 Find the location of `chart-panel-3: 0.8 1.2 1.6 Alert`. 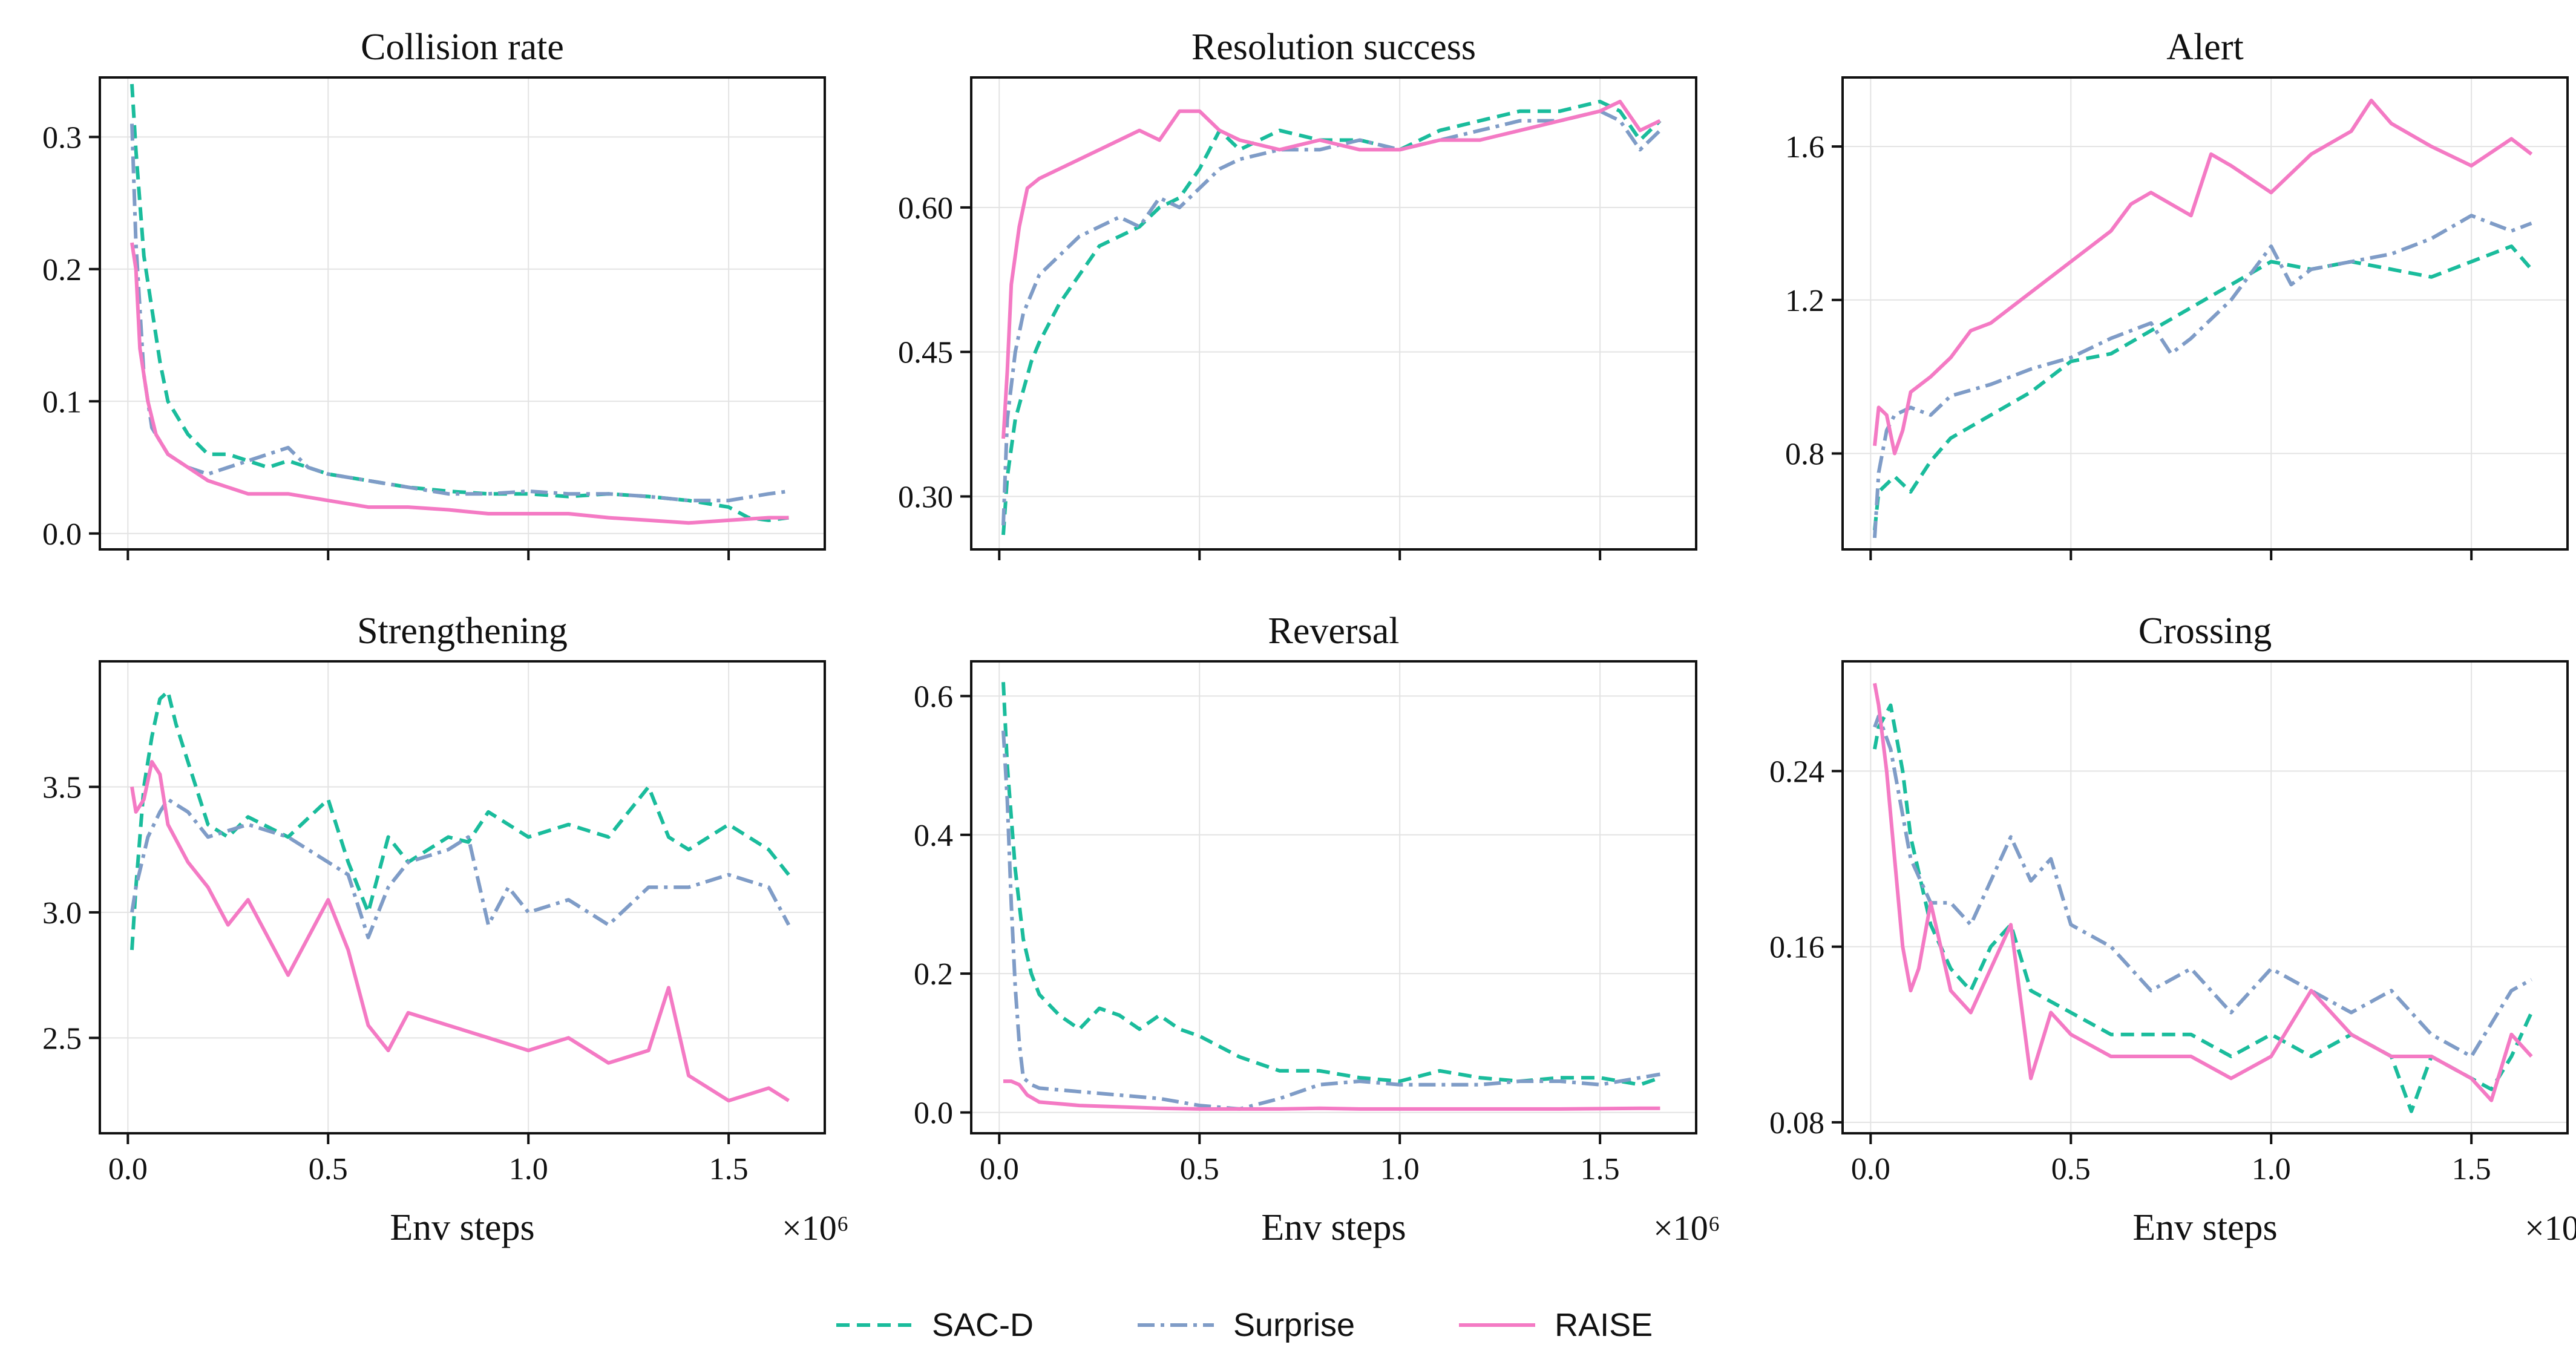

chart-panel-3: 0.8 1.2 1.6 Alert is located at coordinates (2177, 293).